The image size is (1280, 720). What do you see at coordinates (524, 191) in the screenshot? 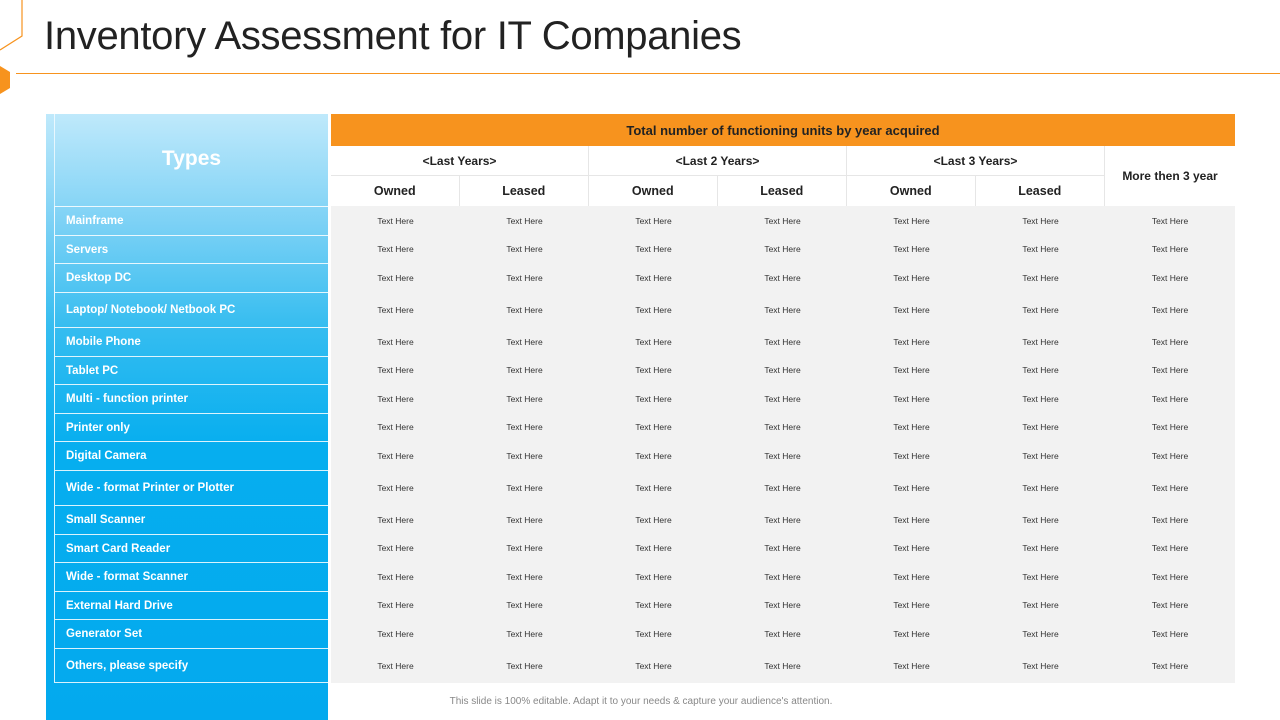
I see `column-header-leased: Leased` at bounding box center [524, 191].